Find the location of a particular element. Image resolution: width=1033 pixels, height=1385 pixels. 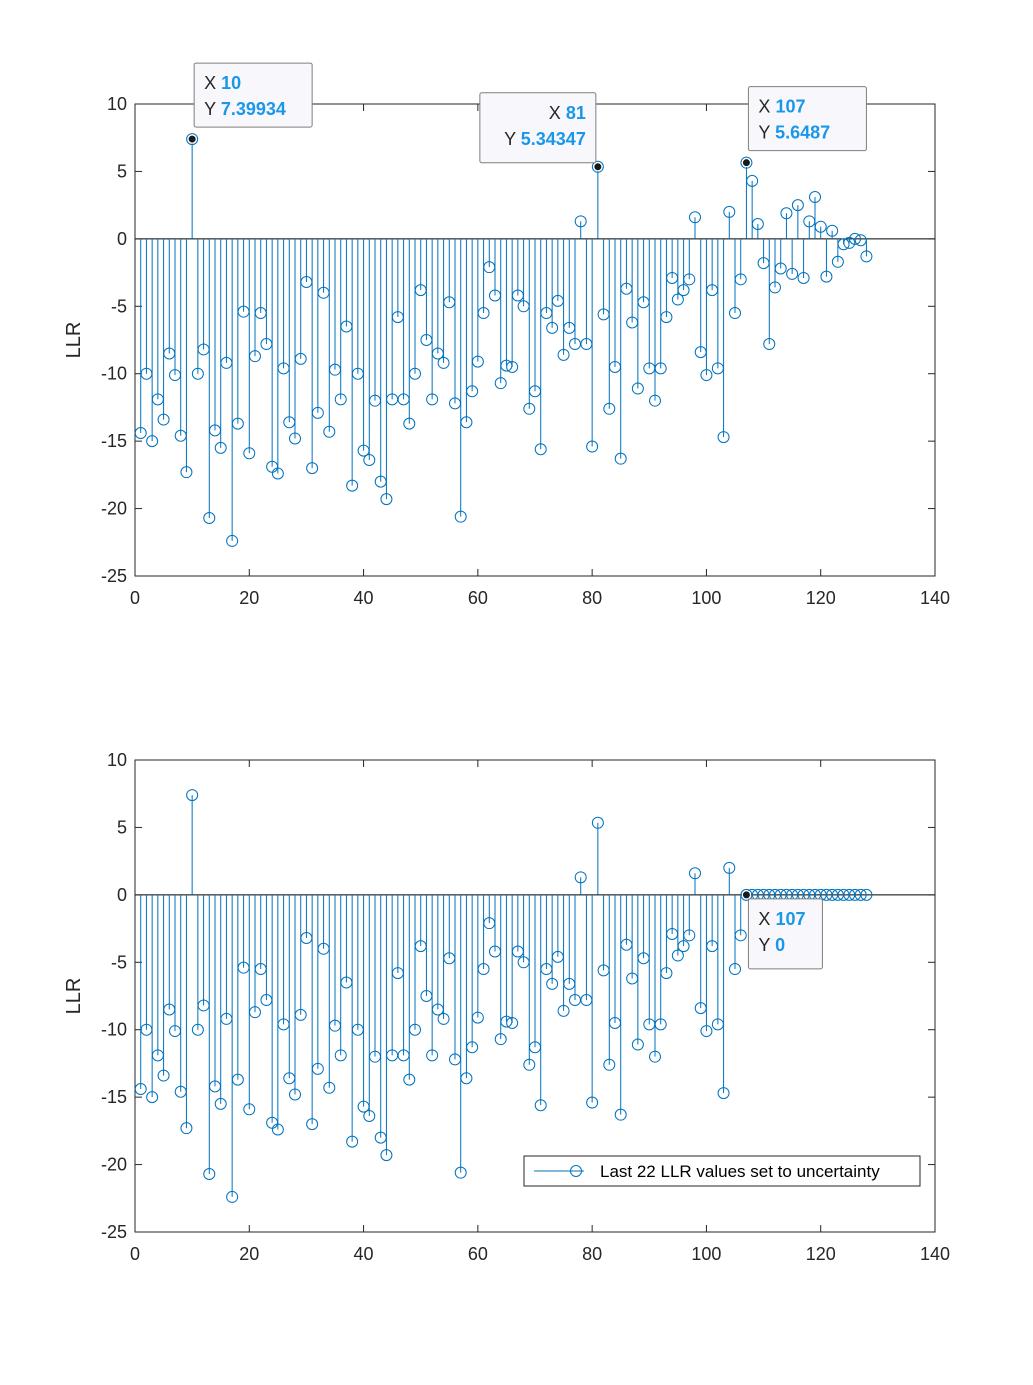

x-tick-label: 20 is located at coordinates (249, 1254).